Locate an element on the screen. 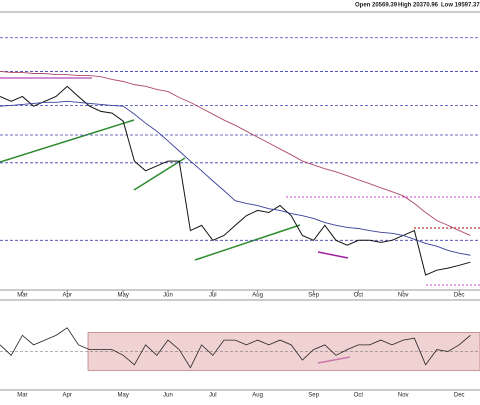 This screenshot has height=405, width=480. rsi-line is located at coordinates (235, 348).